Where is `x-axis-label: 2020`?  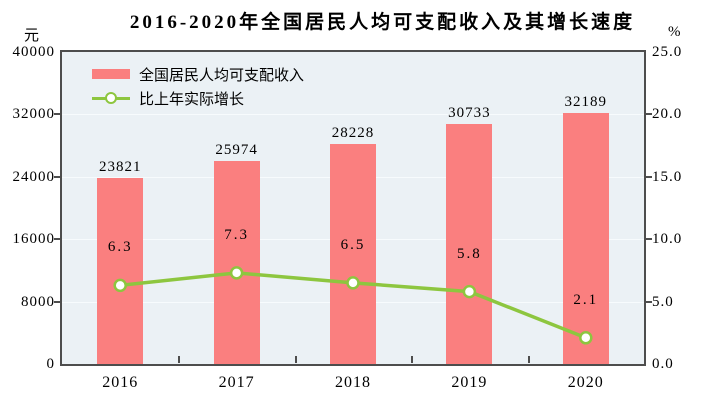 x-axis-label: 2020 is located at coordinates (585, 382).